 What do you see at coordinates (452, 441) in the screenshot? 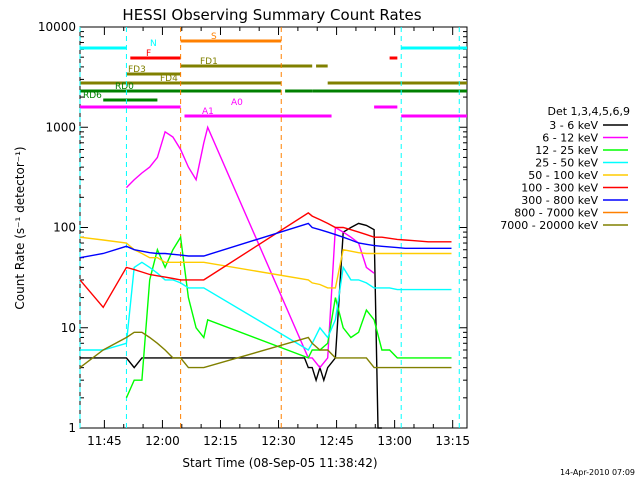
I see `x-tick-label: 13:15` at bounding box center [452, 441].